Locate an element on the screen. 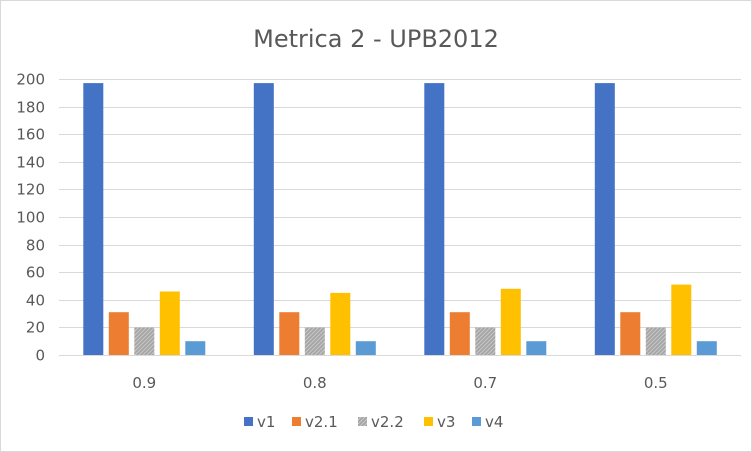  bar-v4-0.9 is located at coordinates (195, 348).